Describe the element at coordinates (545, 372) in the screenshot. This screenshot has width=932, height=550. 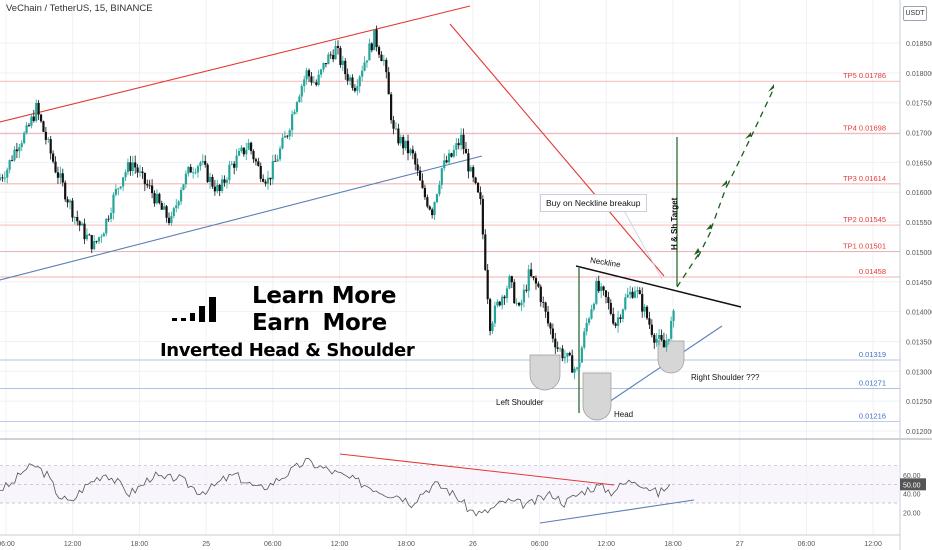
I see `left-shoulder-cup` at that location.